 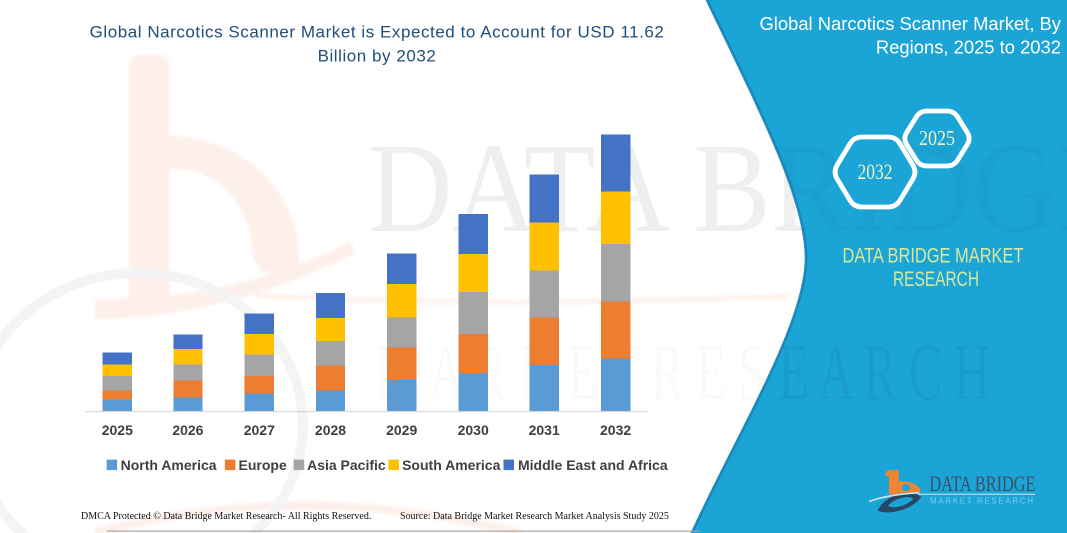 I want to click on svg-text: 2031, so click(x=544, y=430).